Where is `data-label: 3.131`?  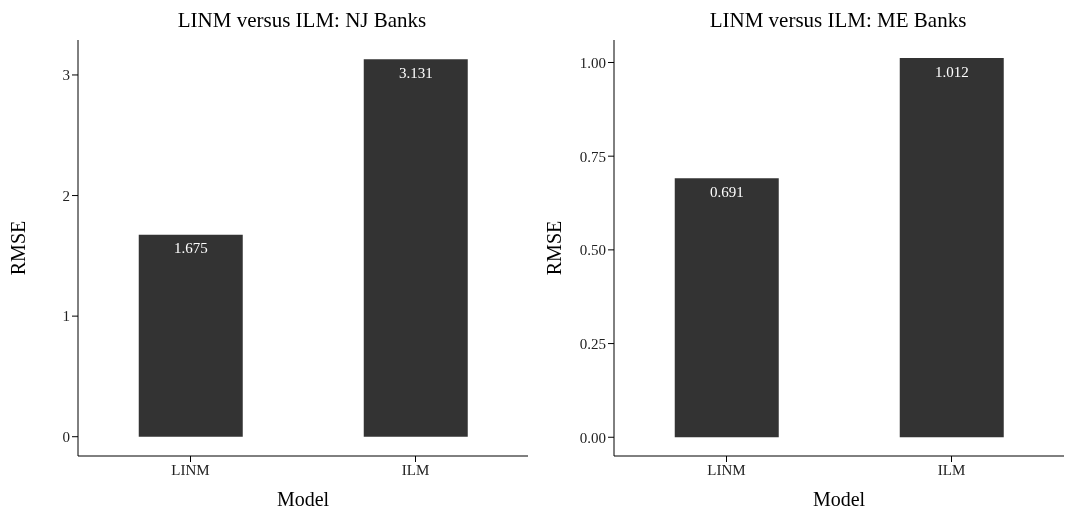 data-label: 3.131 is located at coordinates (415, 72).